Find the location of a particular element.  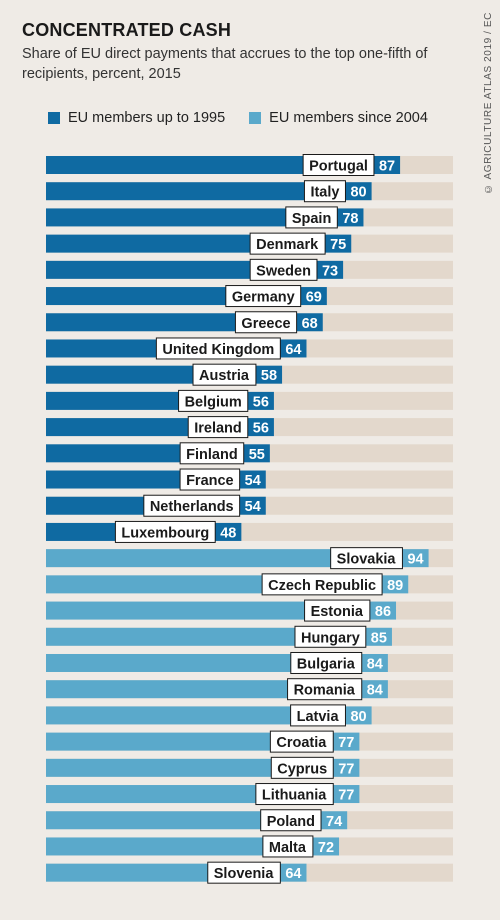

country-label: Latvia is located at coordinates (318, 717).